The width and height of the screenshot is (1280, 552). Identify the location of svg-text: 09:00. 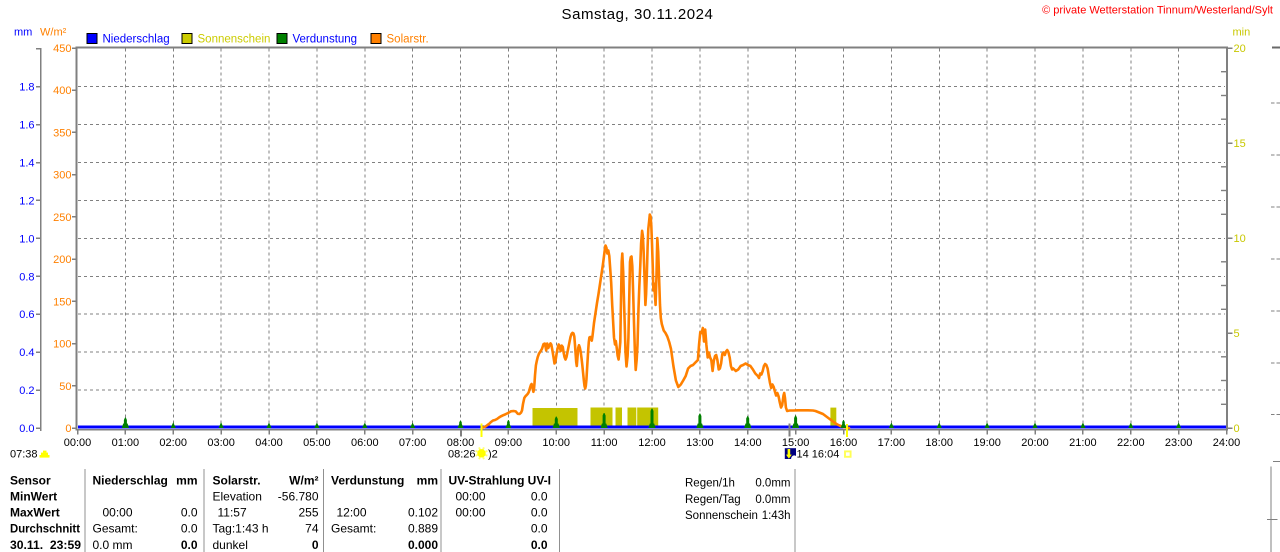
(509, 443).